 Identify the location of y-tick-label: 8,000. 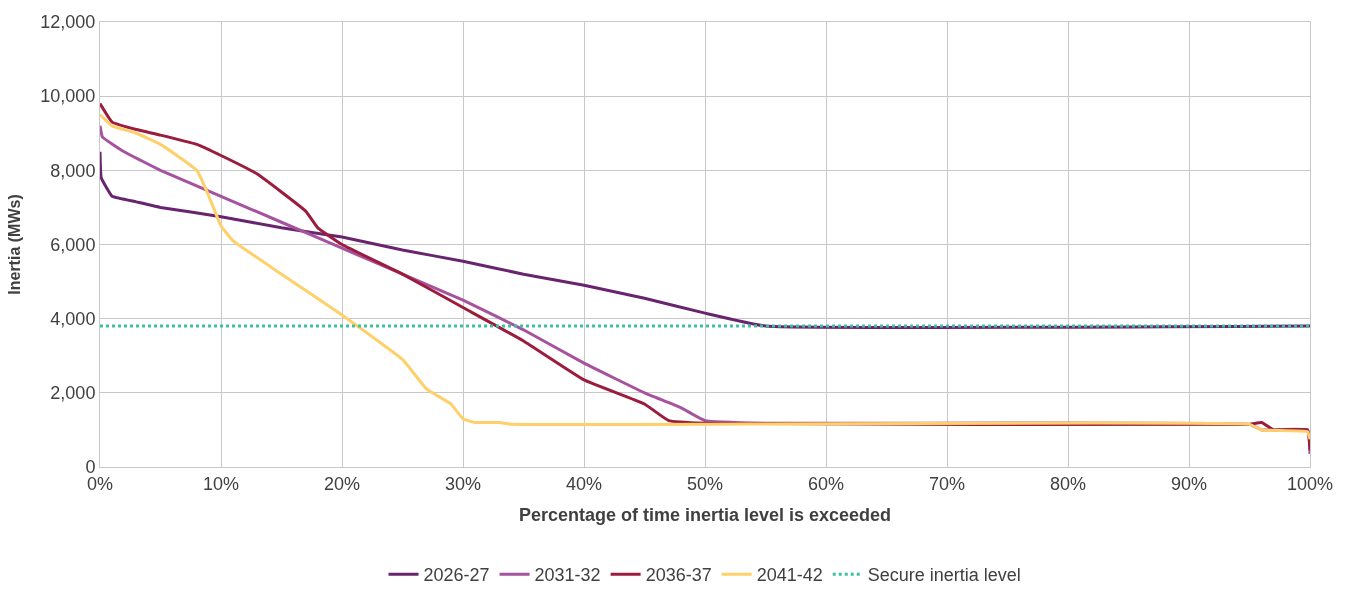
(73, 170).